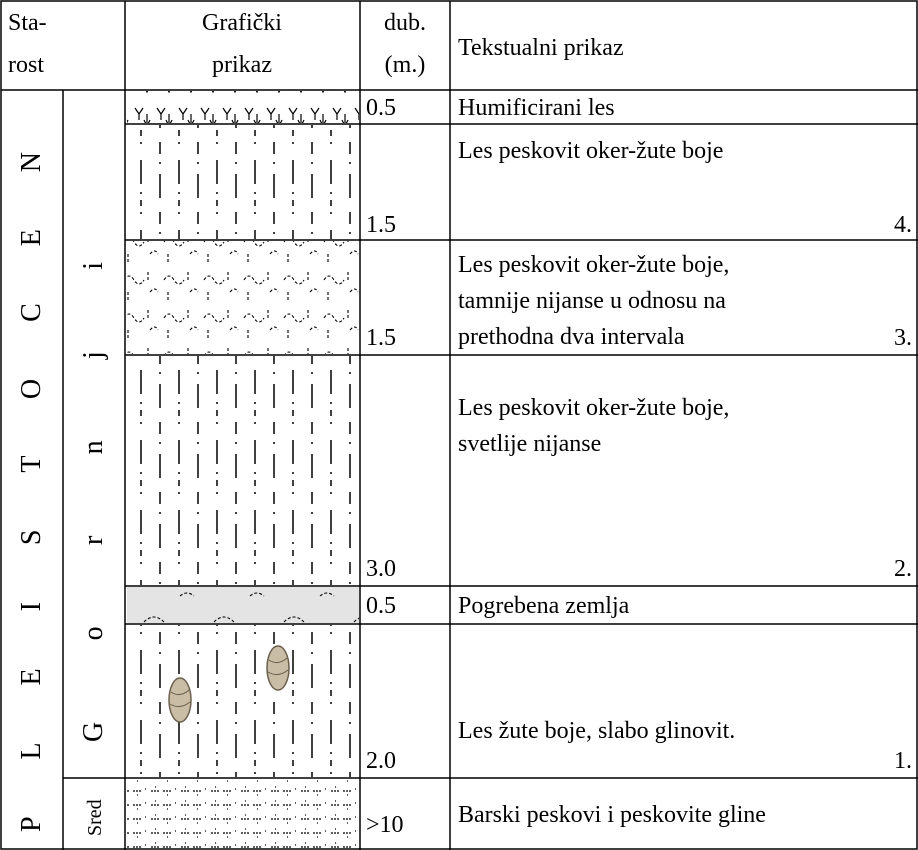 This screenshot has height=850, width=918. Describe the element at coordinates (31, 492) in the screenshot. I see `epoch-label: PLEISTOCEN` at that location.